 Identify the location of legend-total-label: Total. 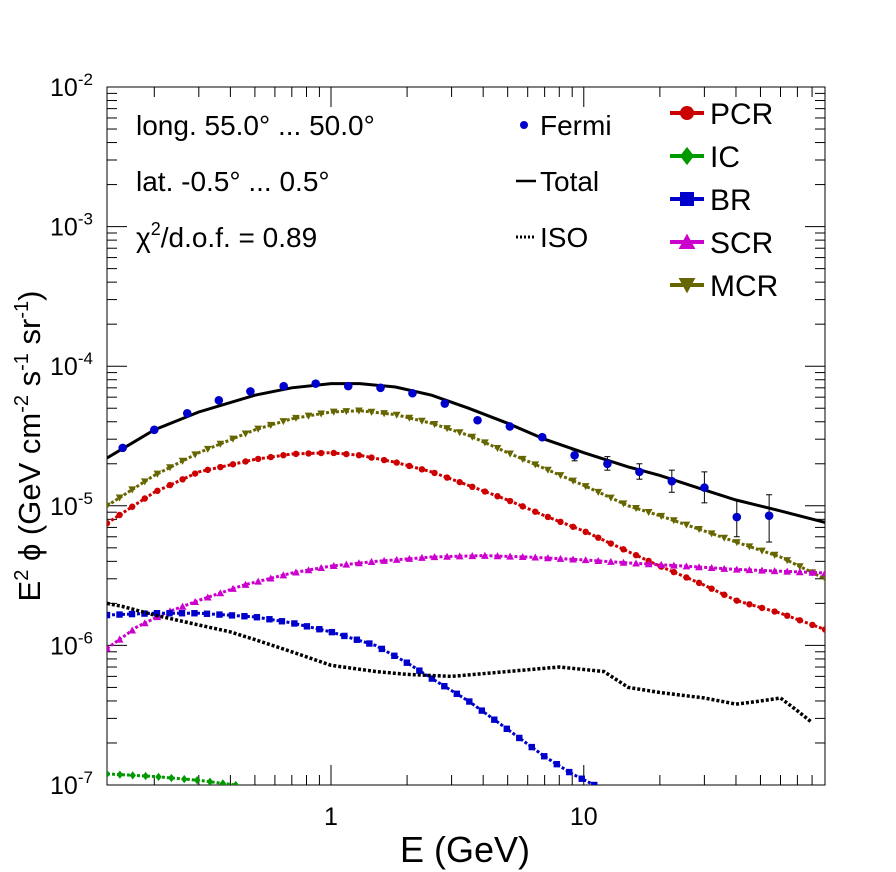
(569, 181).